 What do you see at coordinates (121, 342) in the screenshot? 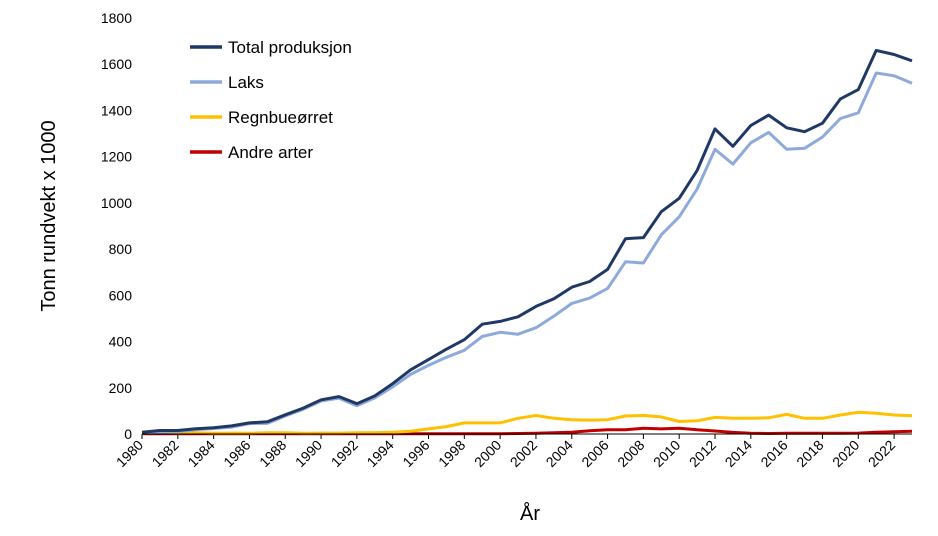
I see `y-tick-label: 400` at bounding box center [121, 342].